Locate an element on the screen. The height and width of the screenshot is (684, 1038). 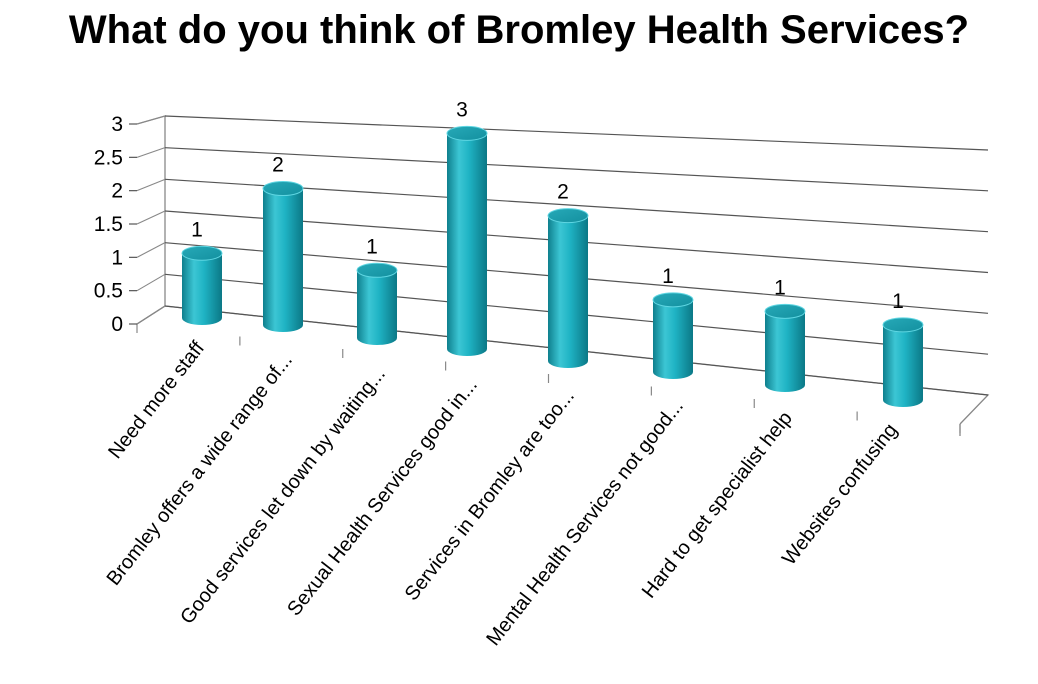
y-tick-label: 0 is located at coordinates (117, 324).